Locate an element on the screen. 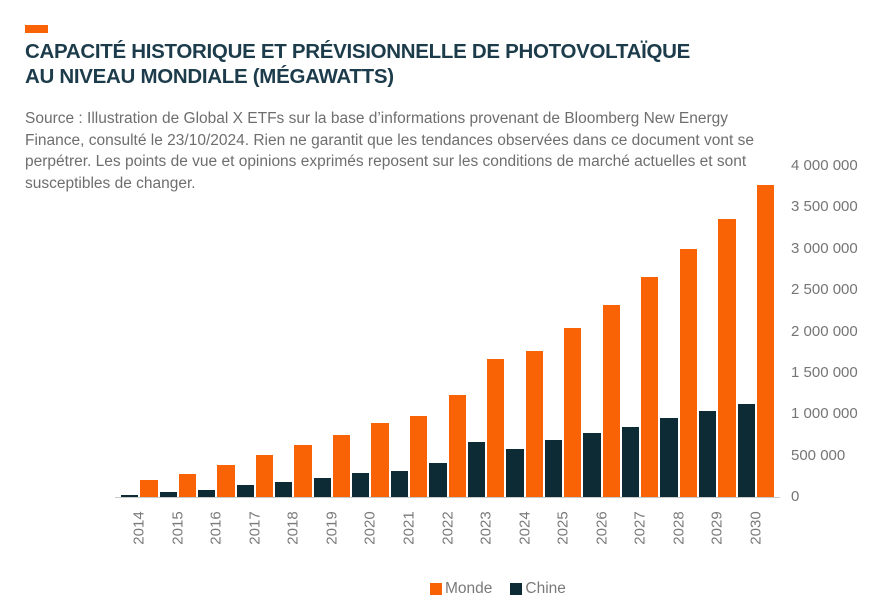  x-tick-label: 2028 is located at coordinates (679, 528).